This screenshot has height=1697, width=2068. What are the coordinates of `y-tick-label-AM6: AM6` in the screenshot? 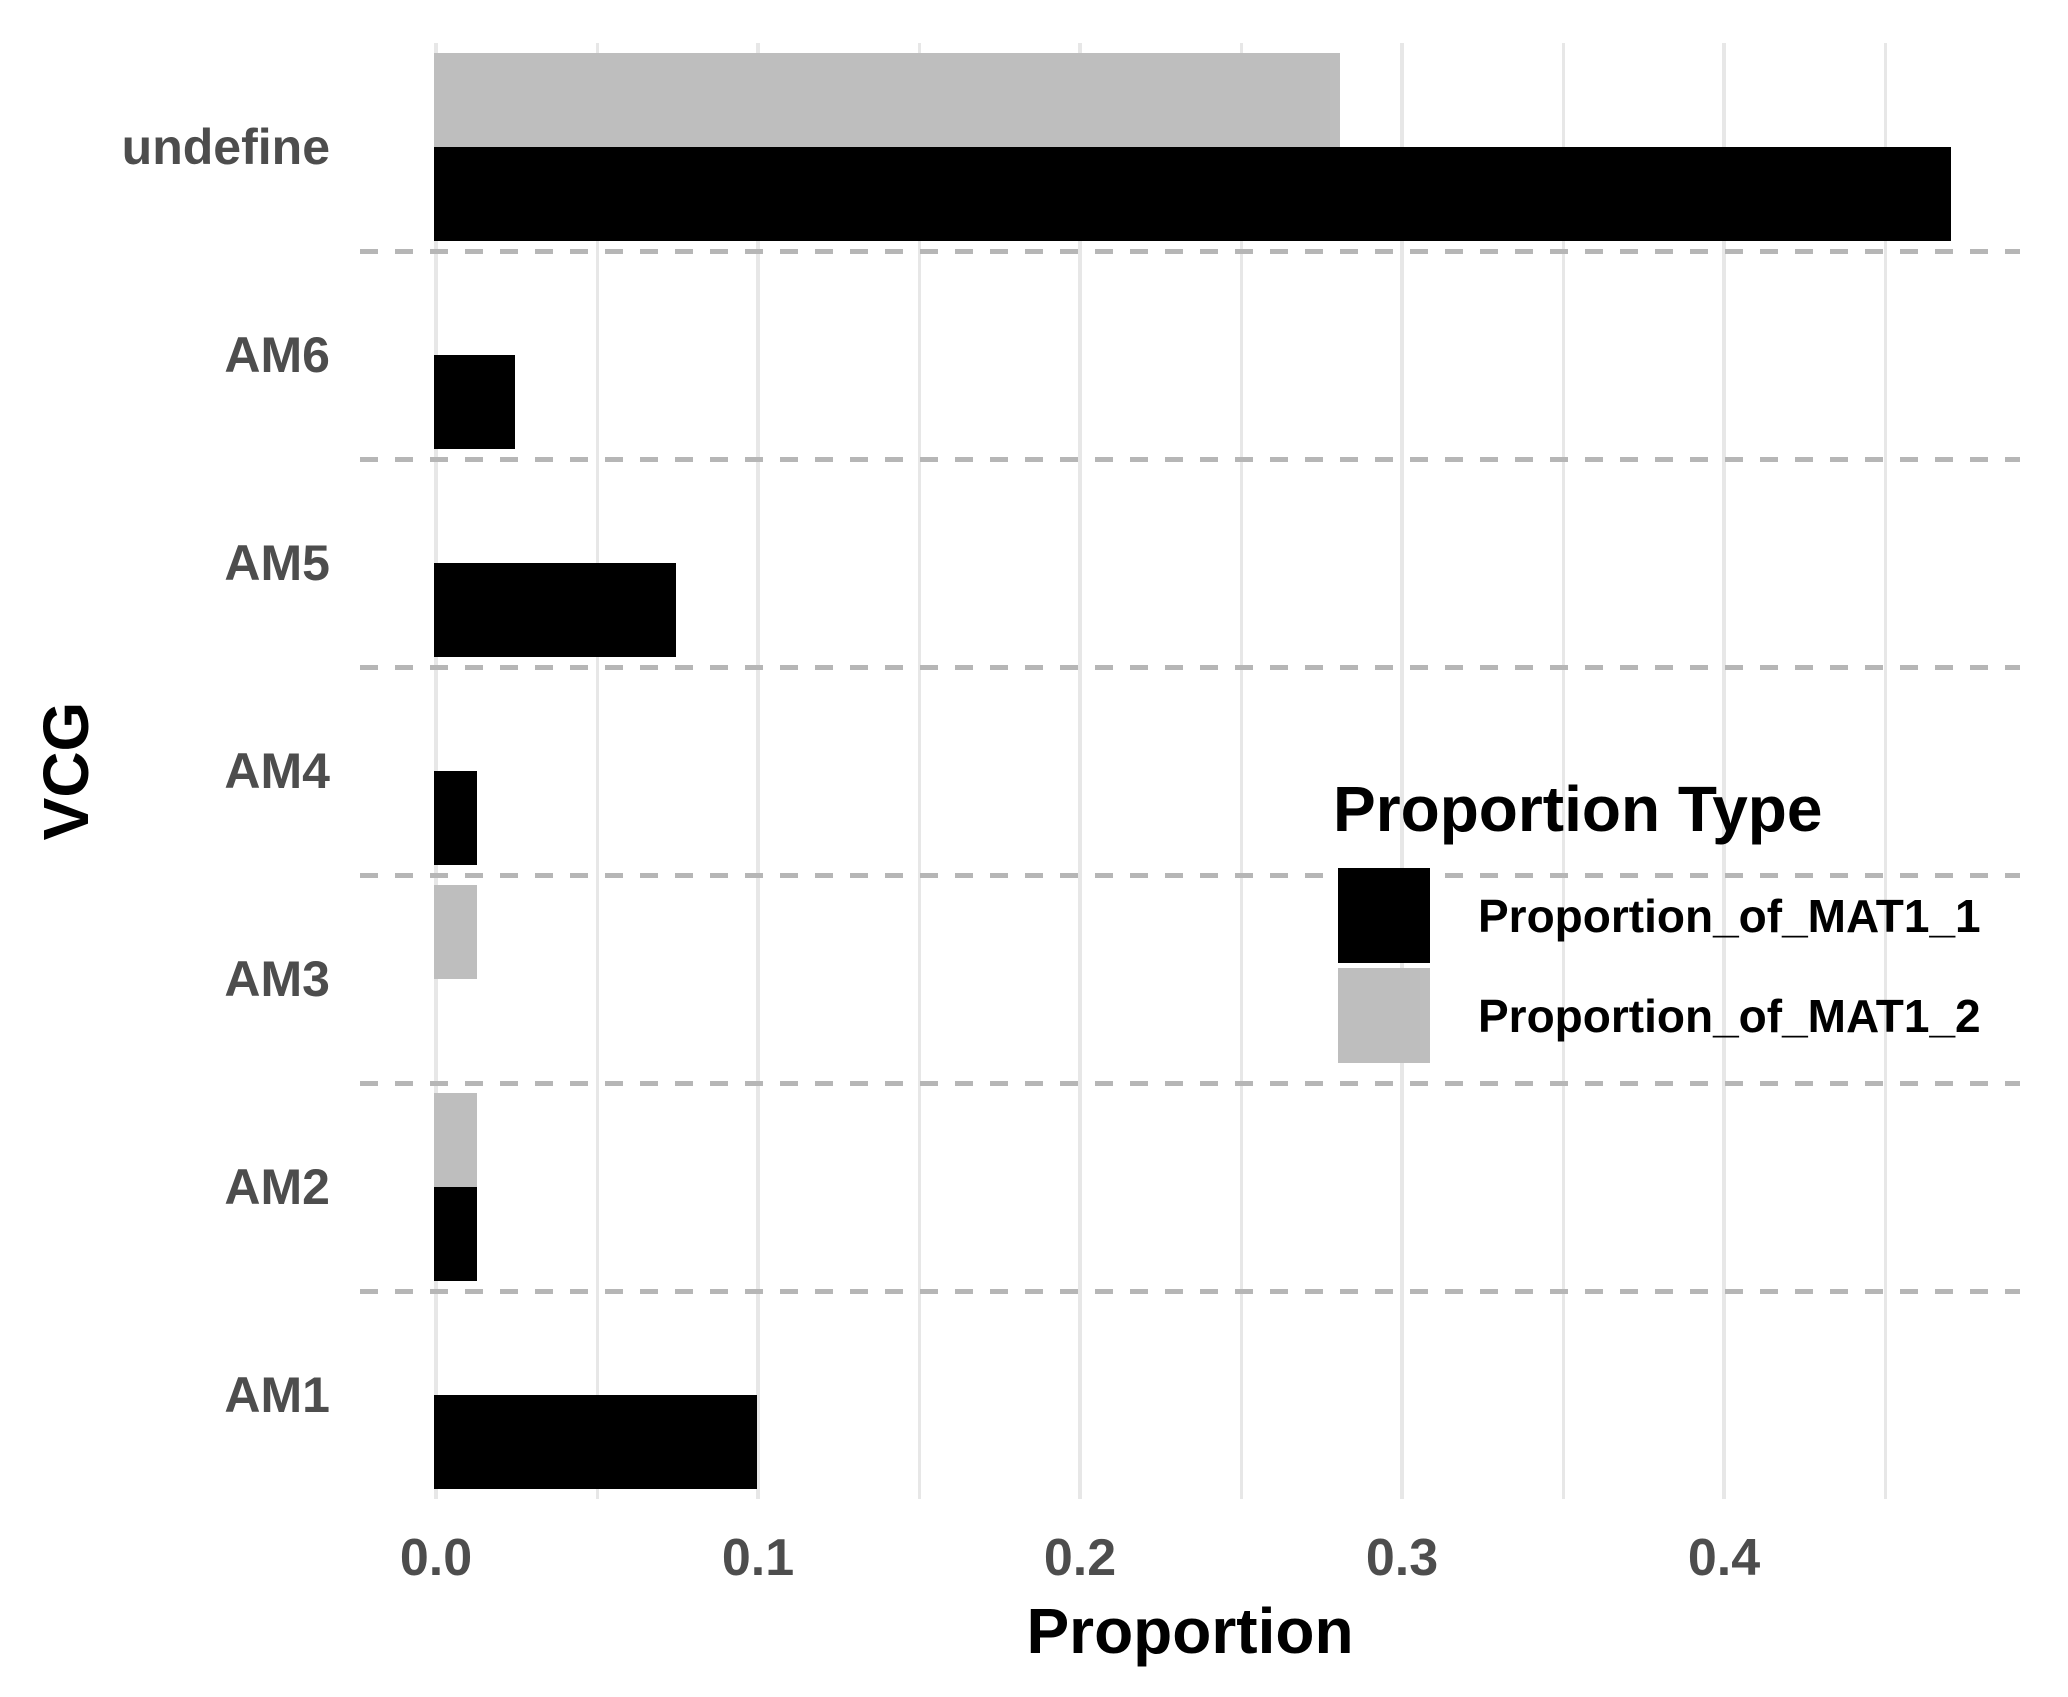 It's located at (277, 355).